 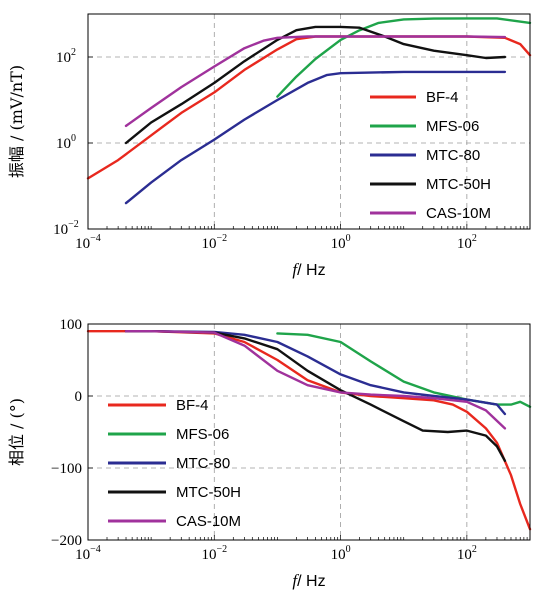 I want to click on y-tick-label: 10², so click(x=66, y=56).